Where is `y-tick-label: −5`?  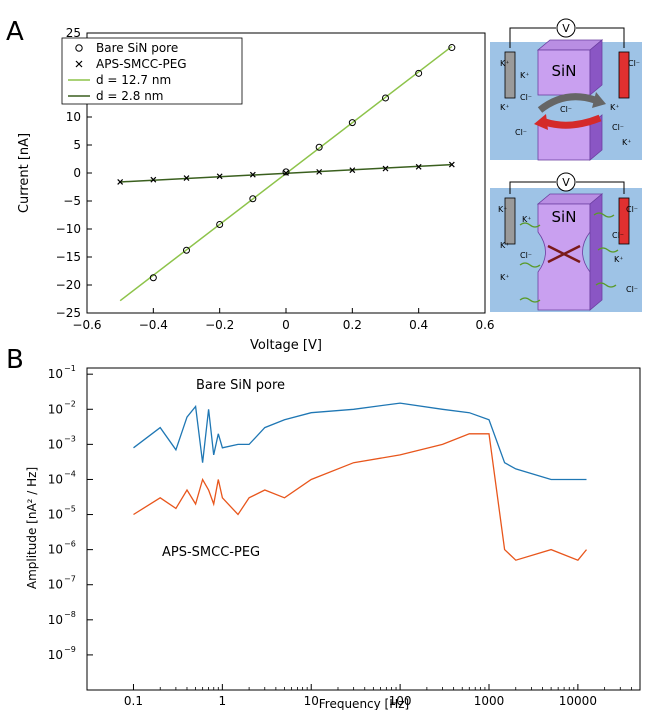
y-tick-label: −5 is located at coordinates (72, 201).